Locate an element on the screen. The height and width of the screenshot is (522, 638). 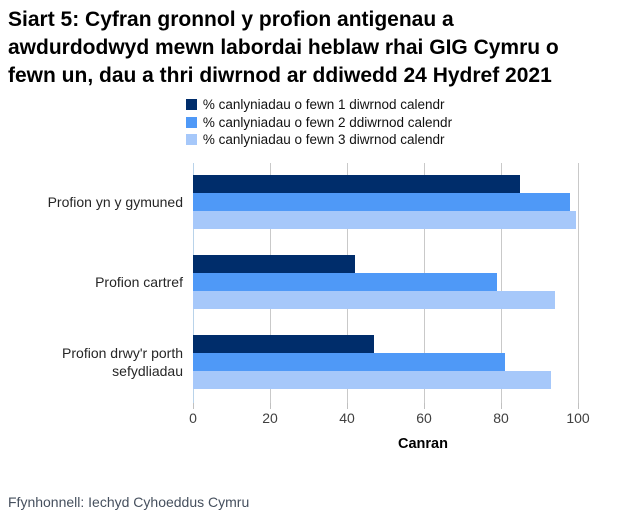
x-axis: 0 20 40 60 80 100 is located at coordinates (392, 416).